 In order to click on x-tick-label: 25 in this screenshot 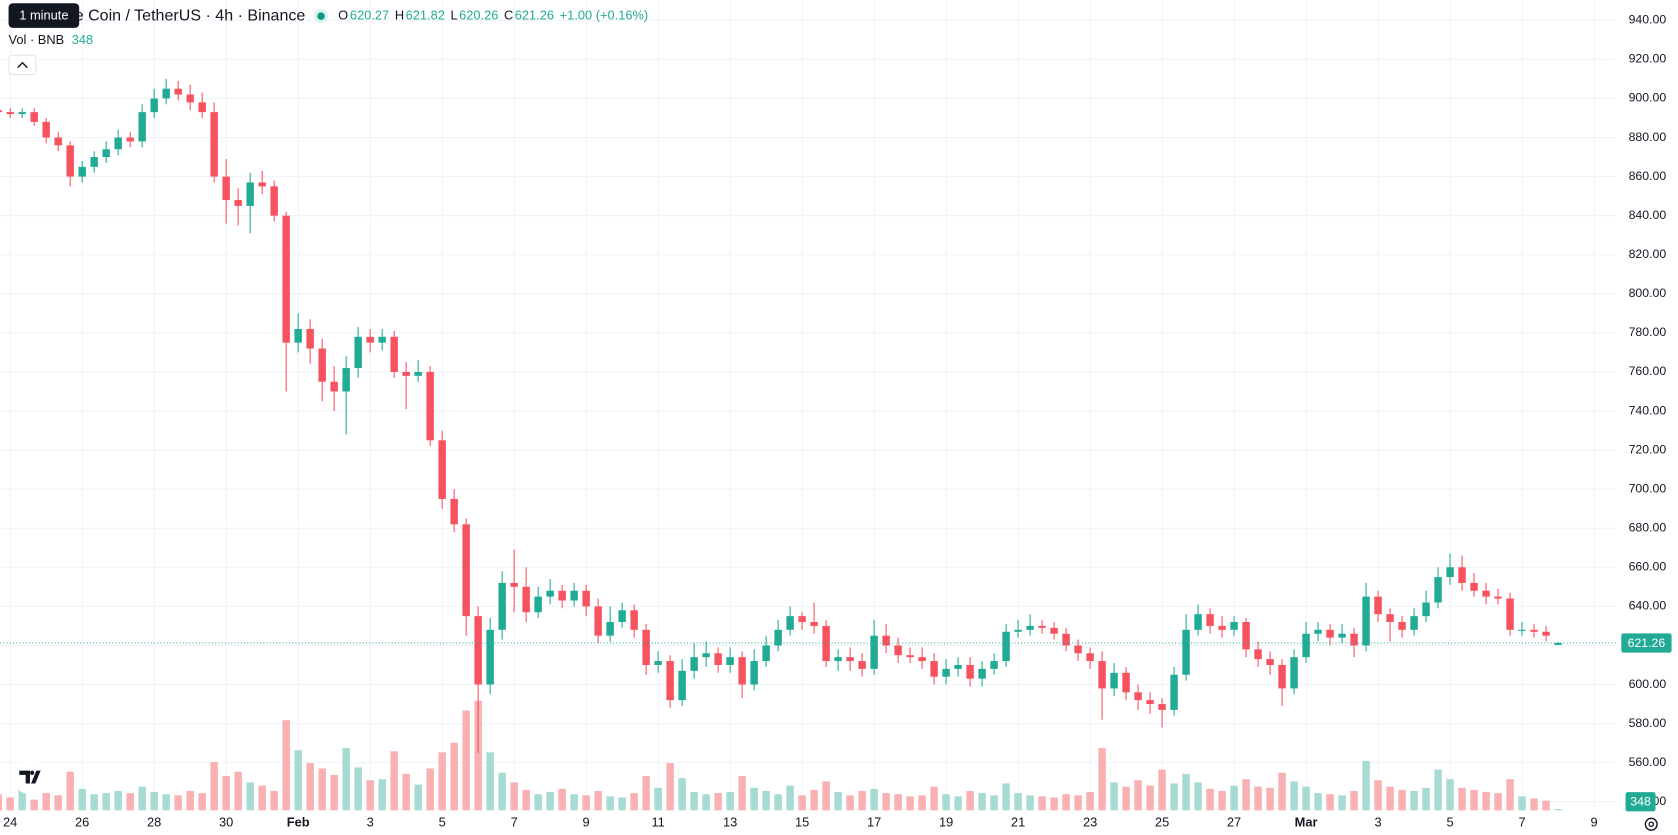, I will do `click(1162, 822)`.